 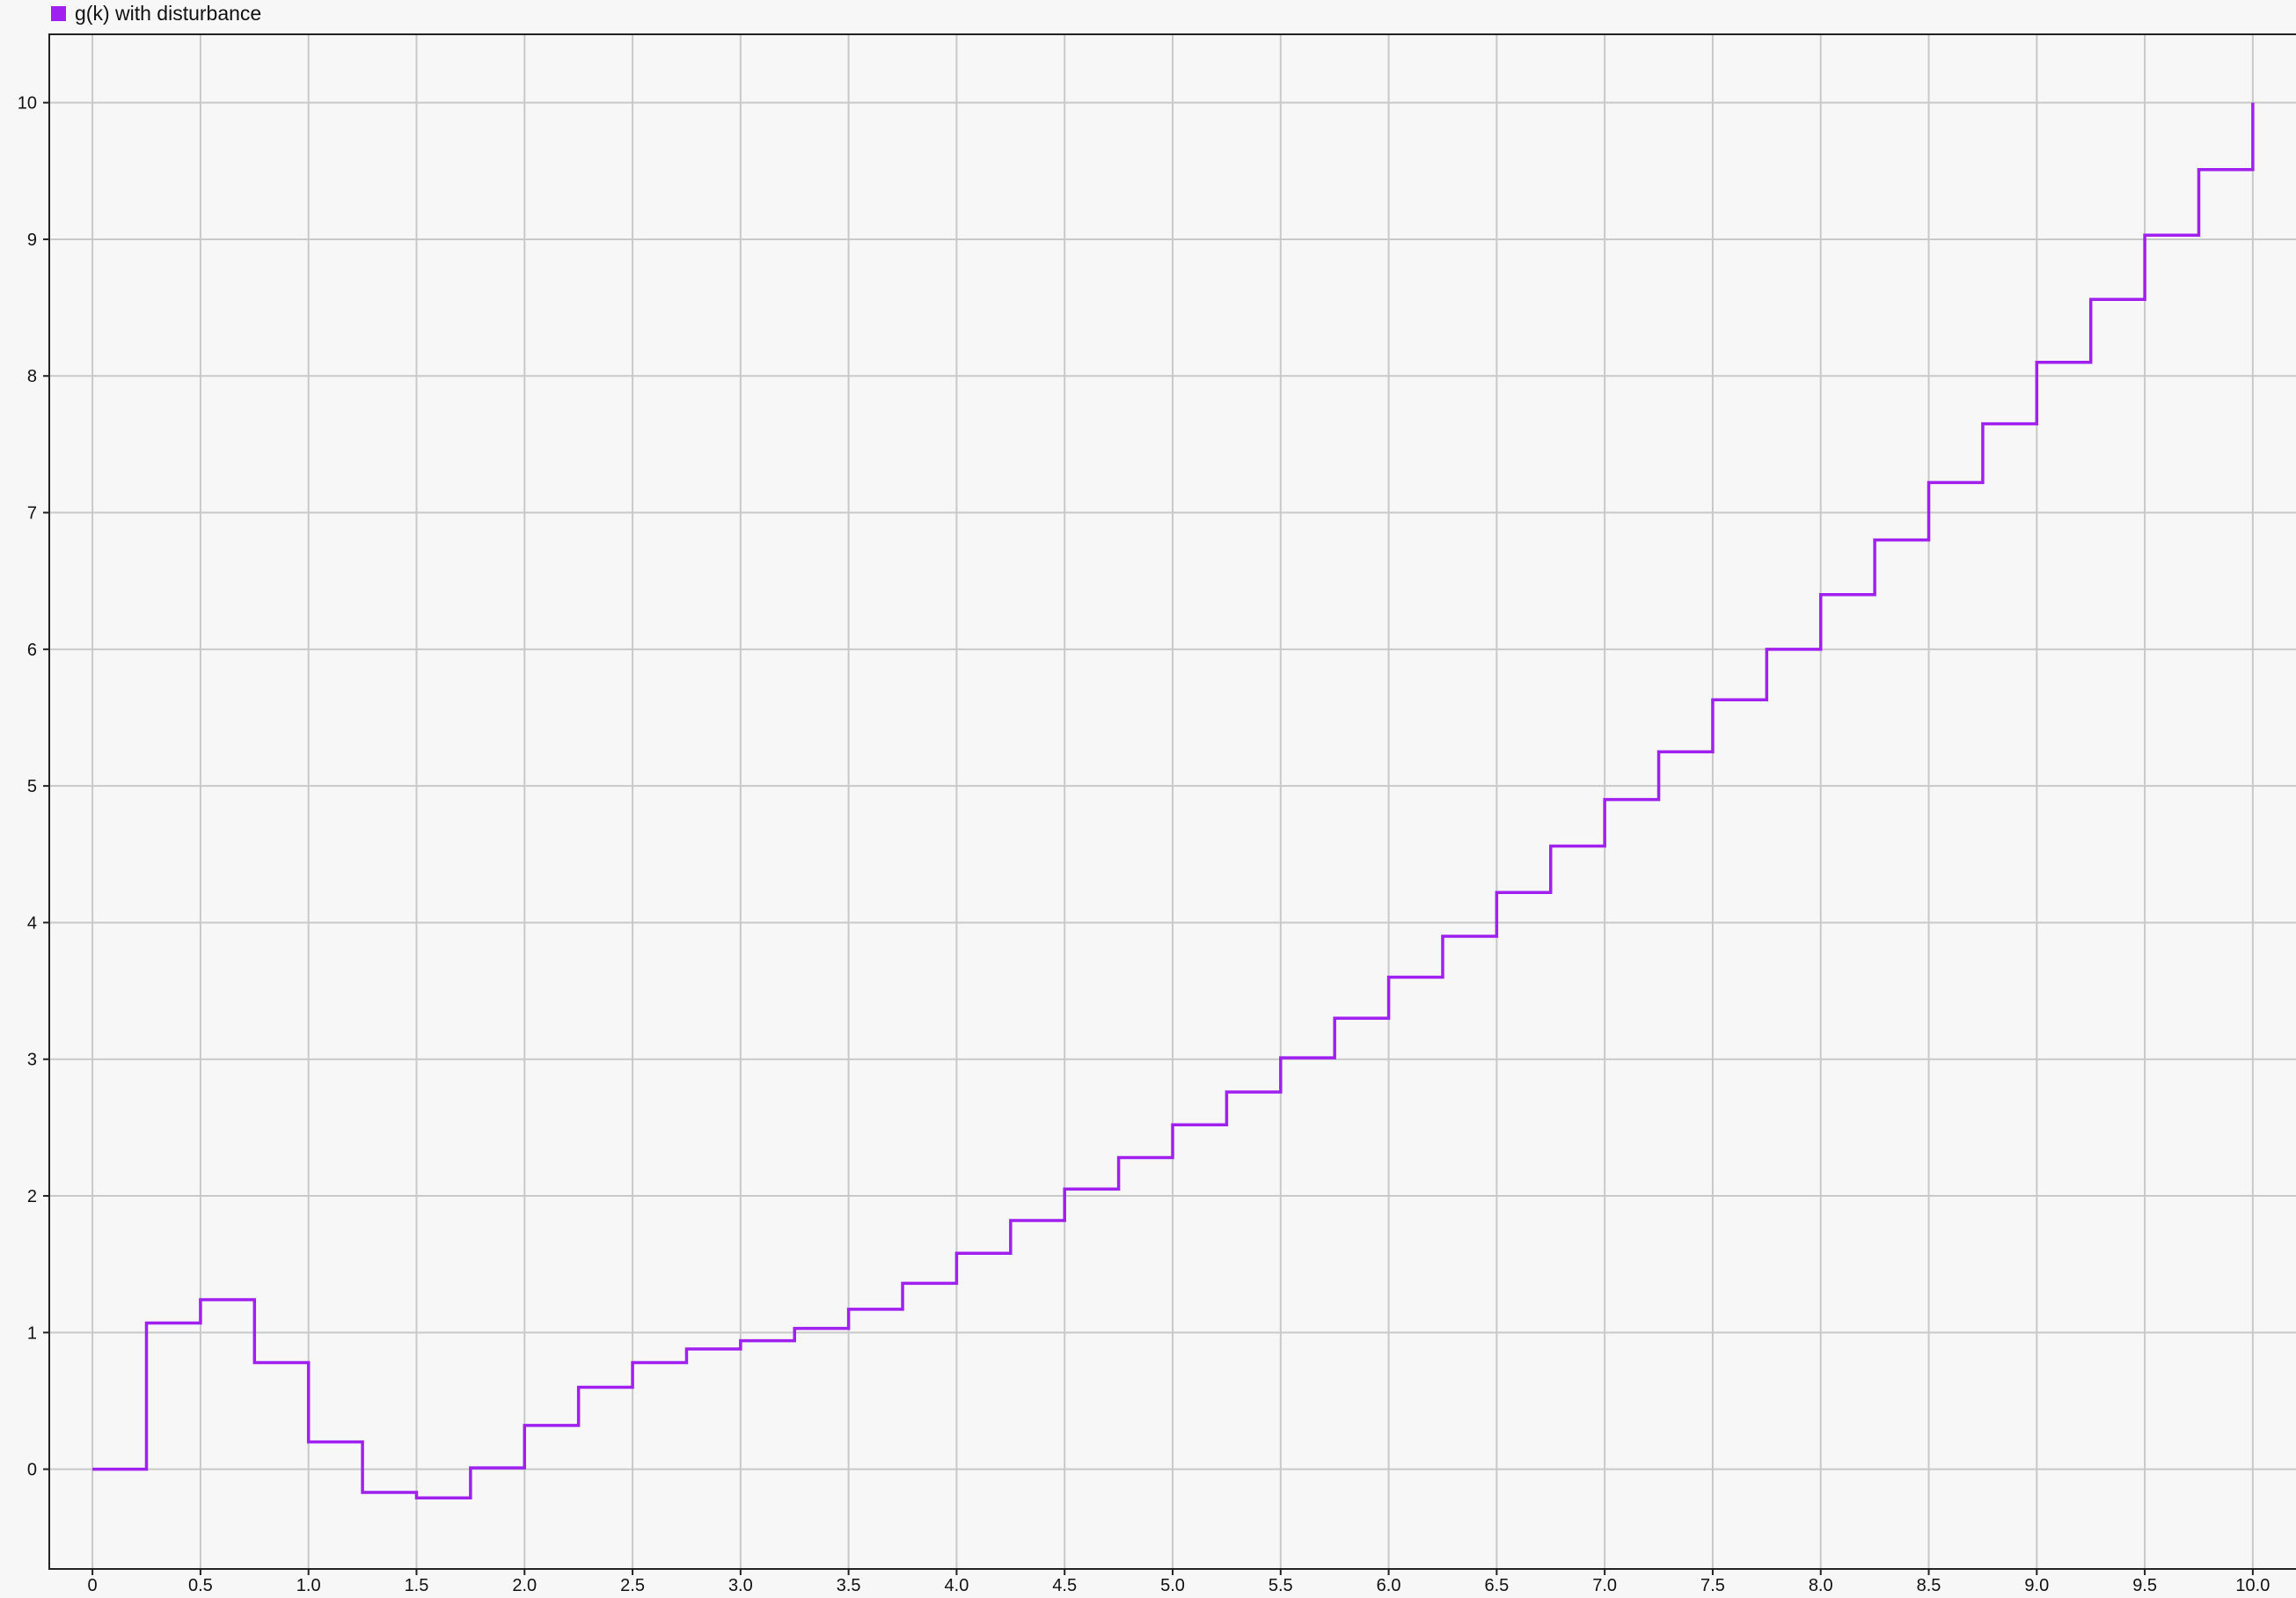 What do you see at coordinates (32, 786) in the screenshot?
I see `y-tick-label: 5` at bounding box center [32, 786].